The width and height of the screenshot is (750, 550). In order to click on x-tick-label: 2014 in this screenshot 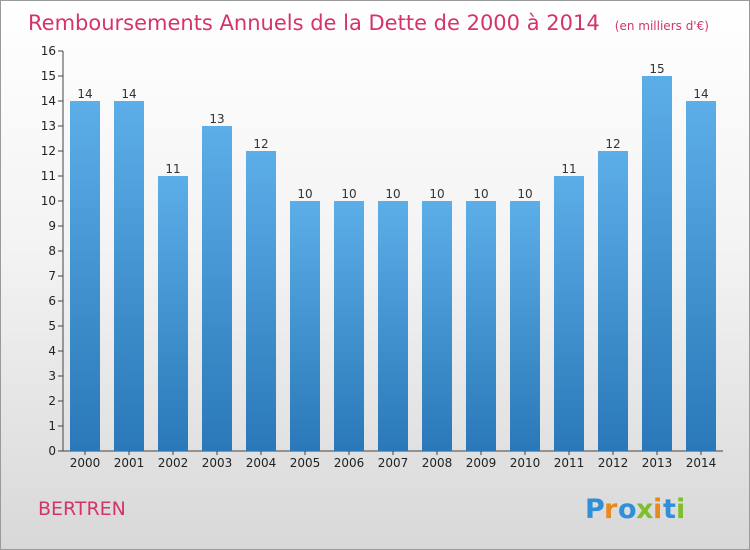, I will do `click(701, 463)`.